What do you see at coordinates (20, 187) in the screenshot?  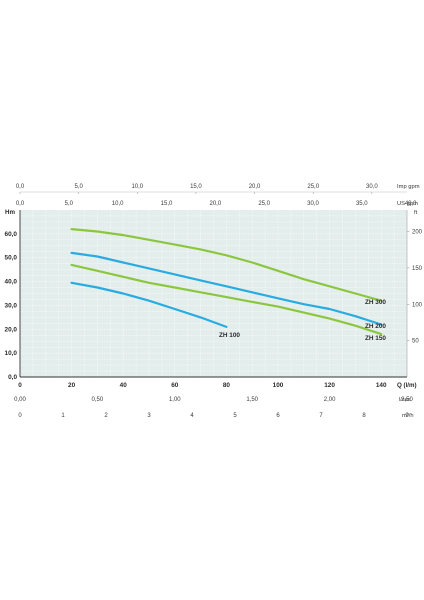 I see `imp-gpm-tick-label: 0,0` at bounding box center [20, 187].